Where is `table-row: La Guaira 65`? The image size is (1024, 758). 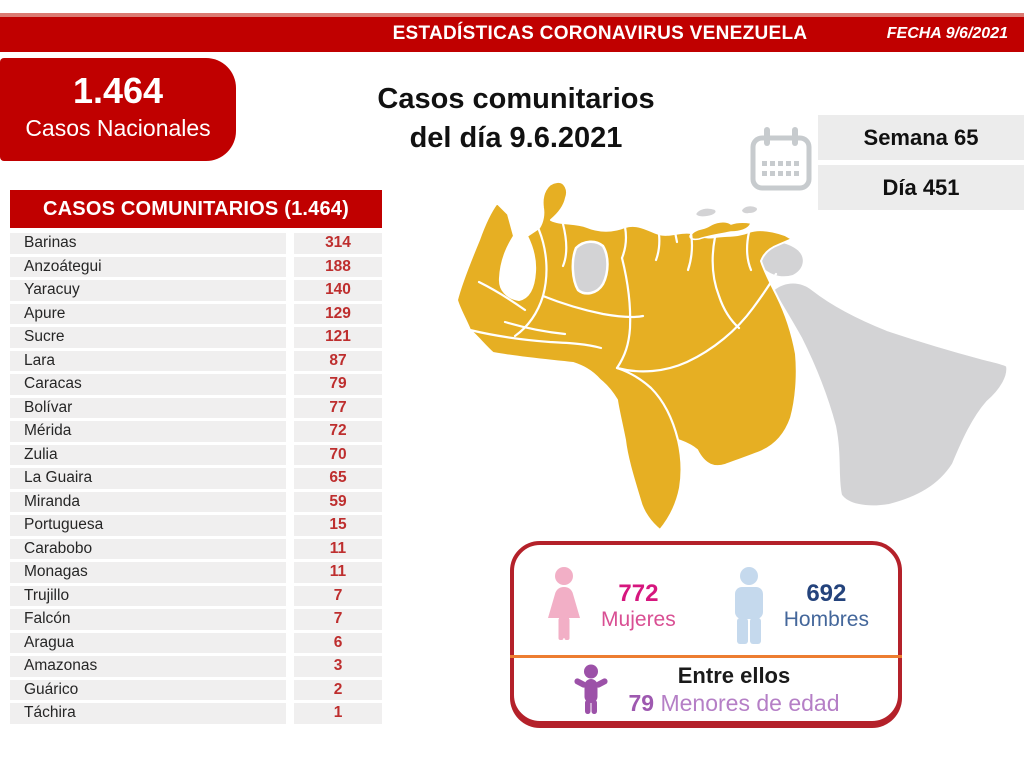
table-row: La Guaira 65 is located at coordinates (196, 478).